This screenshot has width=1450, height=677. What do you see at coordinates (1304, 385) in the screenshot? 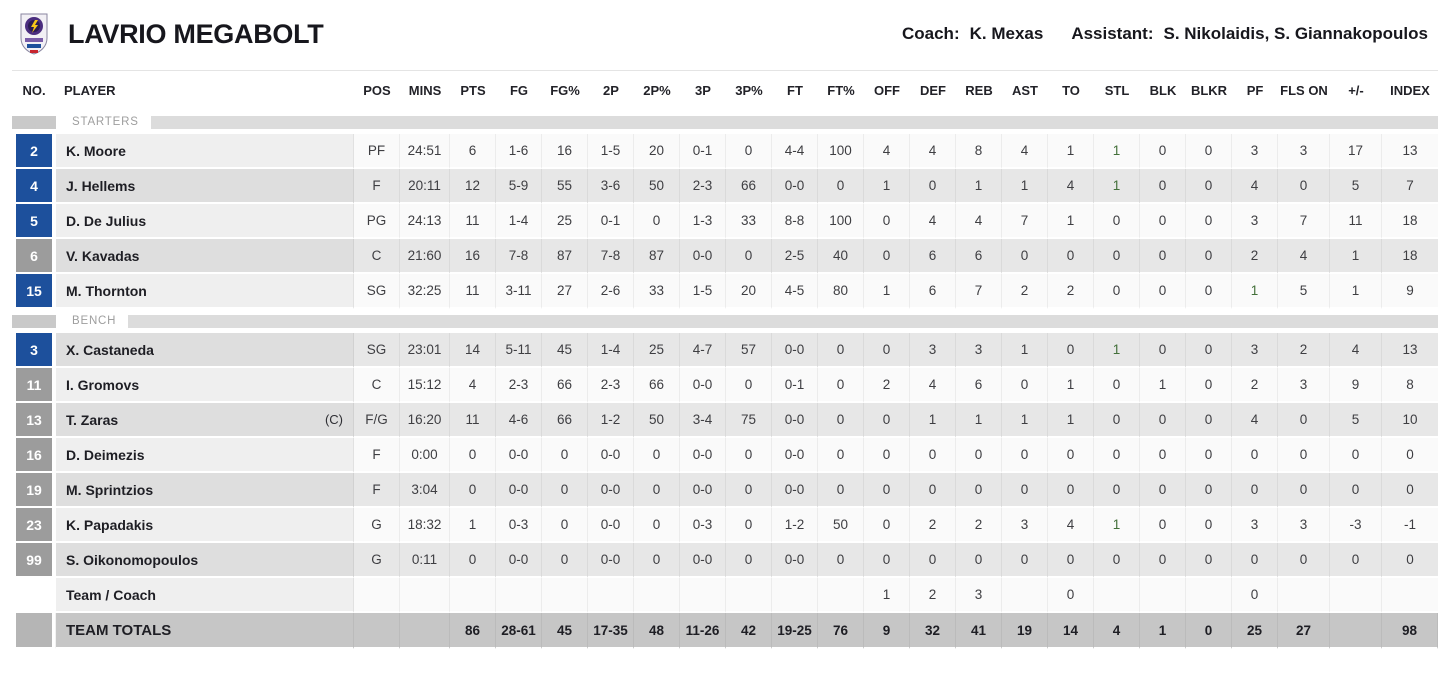
I see `stat-cell-fls-on: 3` at bounding box center [1304, 385].